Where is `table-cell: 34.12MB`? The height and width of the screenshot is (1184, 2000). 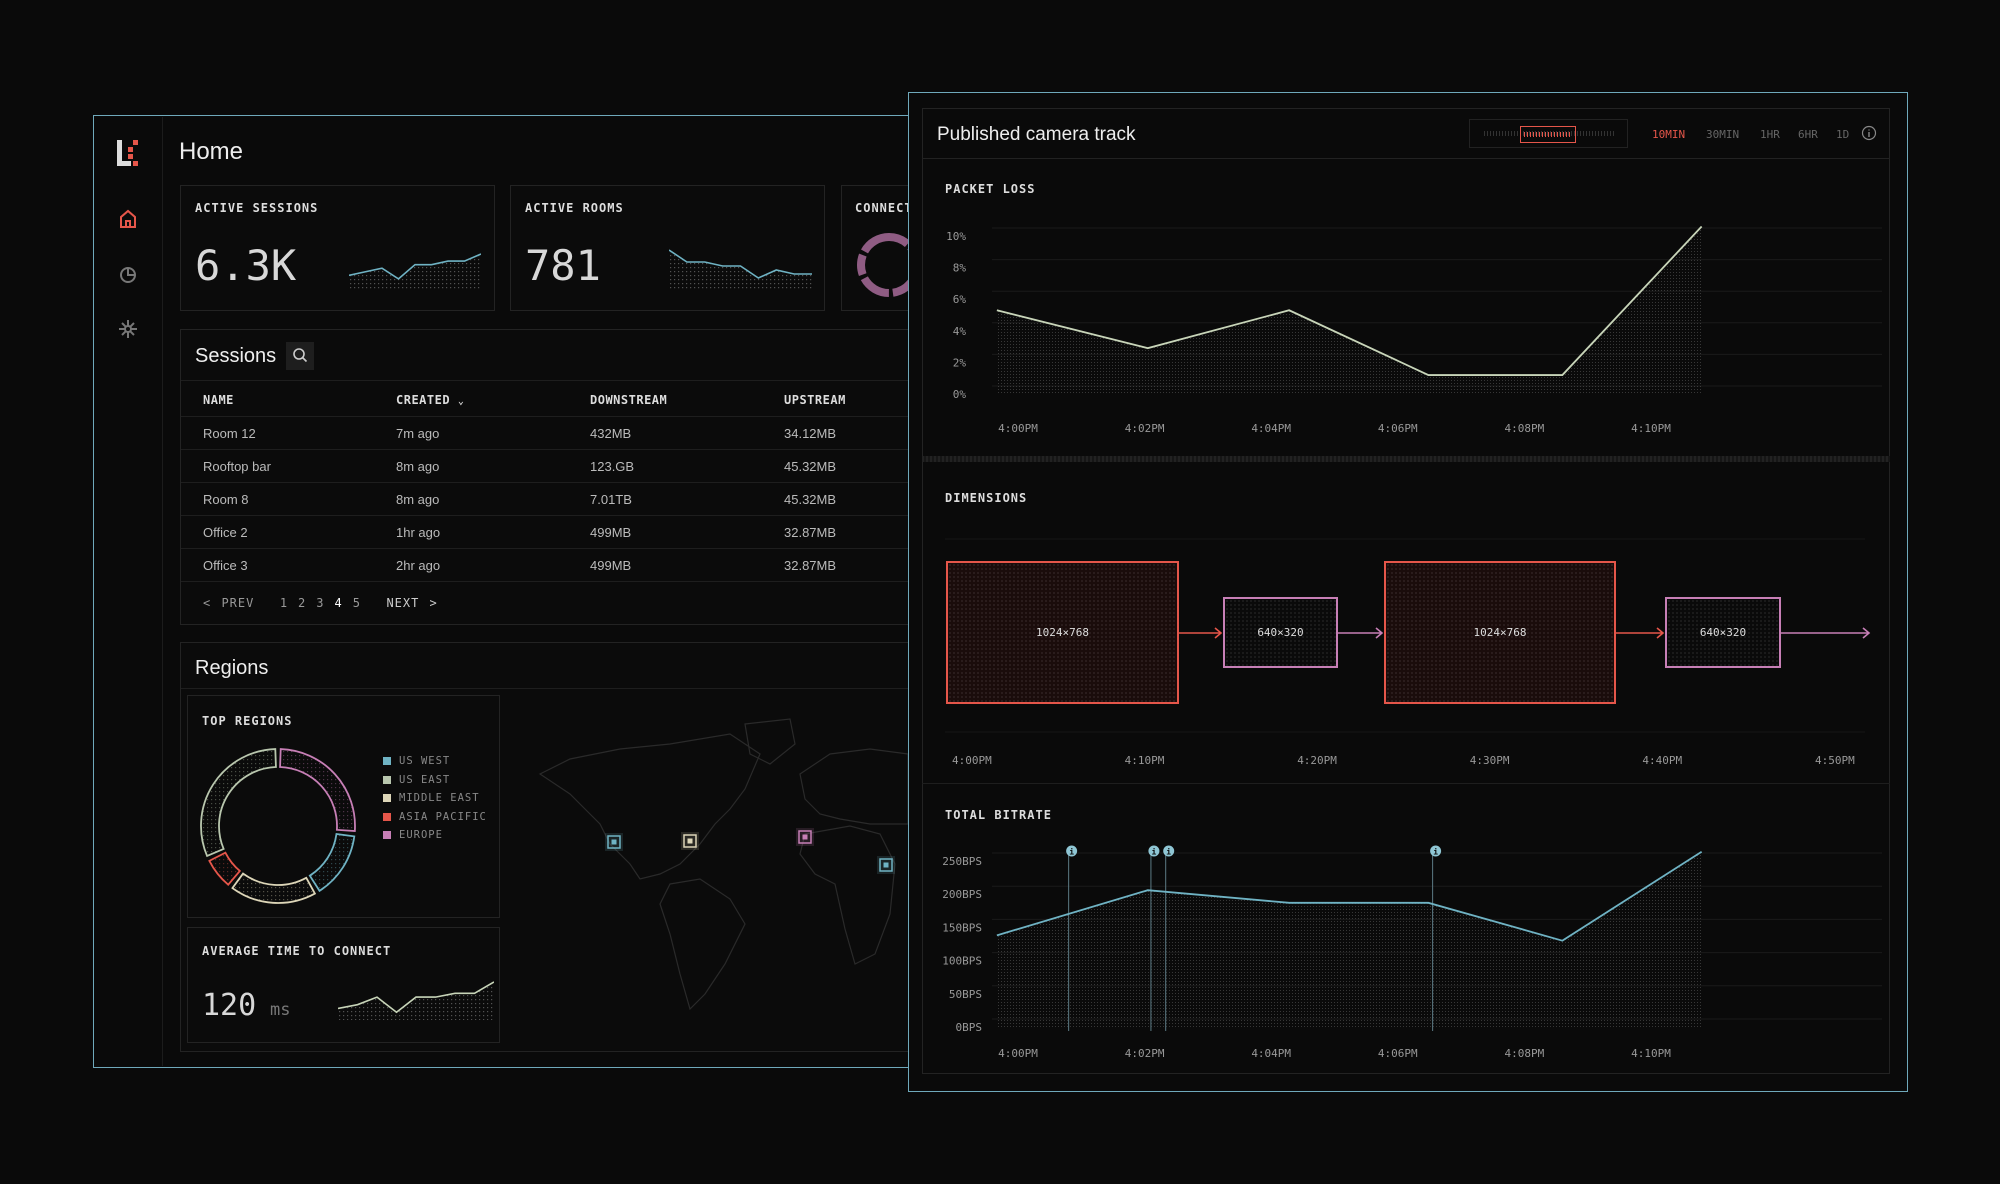
table-cell: 34.12MB is located at coordinates (810, 433).